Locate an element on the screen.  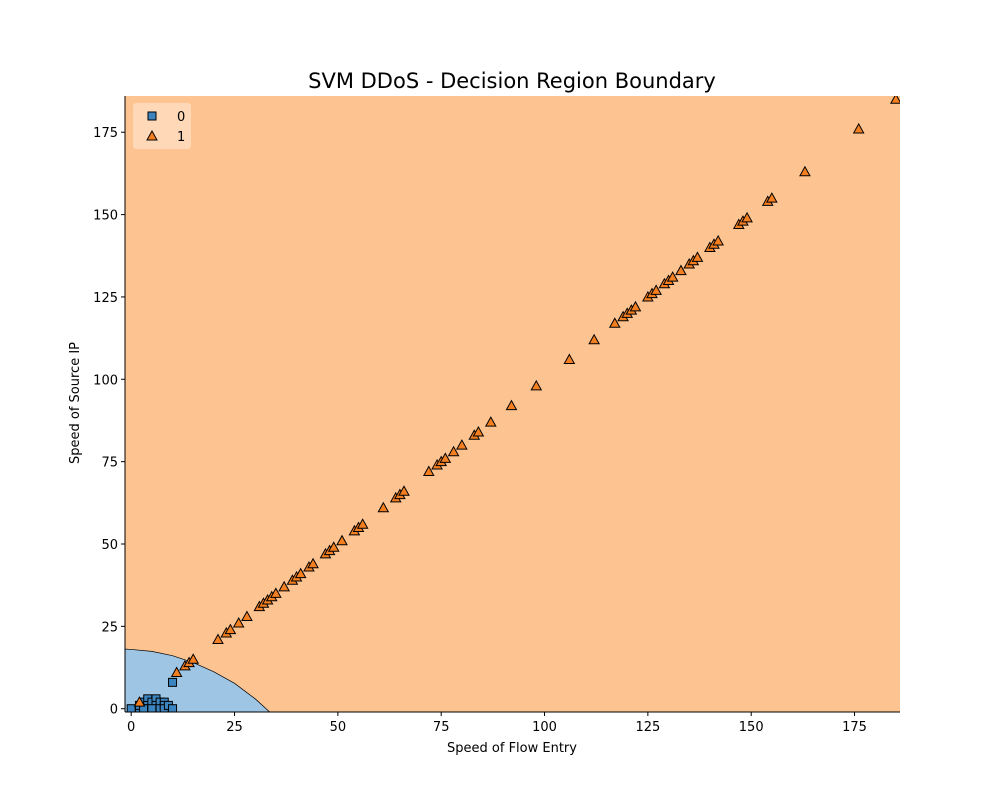
x-tick-label: 75 is located at coordinates (441, 727).